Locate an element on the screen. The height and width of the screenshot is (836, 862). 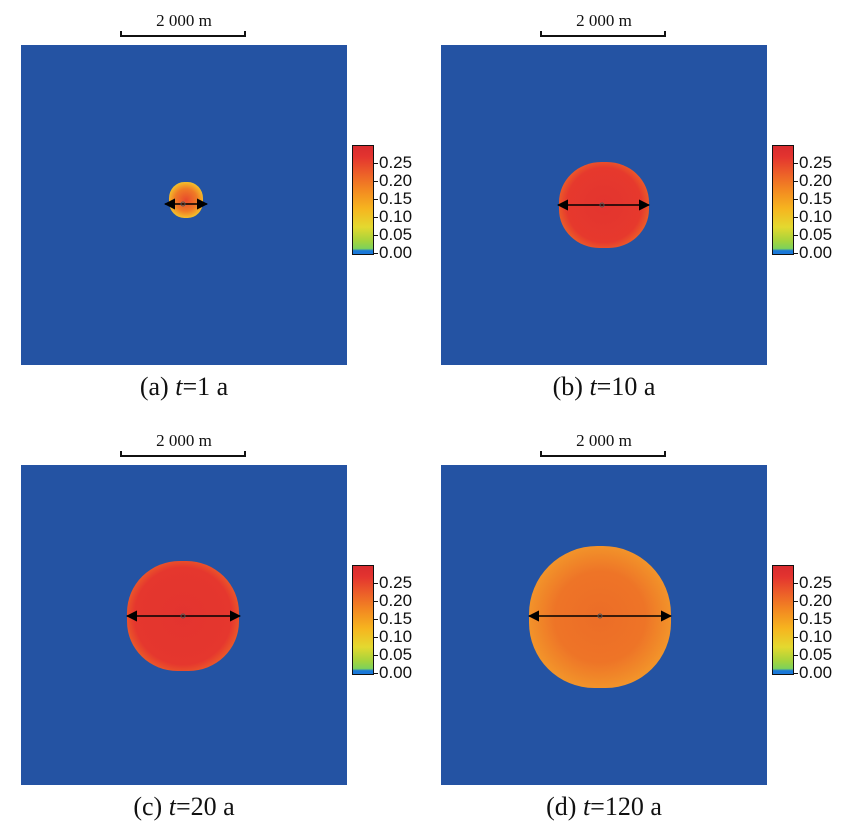
caption-prefix: (a) is located at coordinates (157, 386).